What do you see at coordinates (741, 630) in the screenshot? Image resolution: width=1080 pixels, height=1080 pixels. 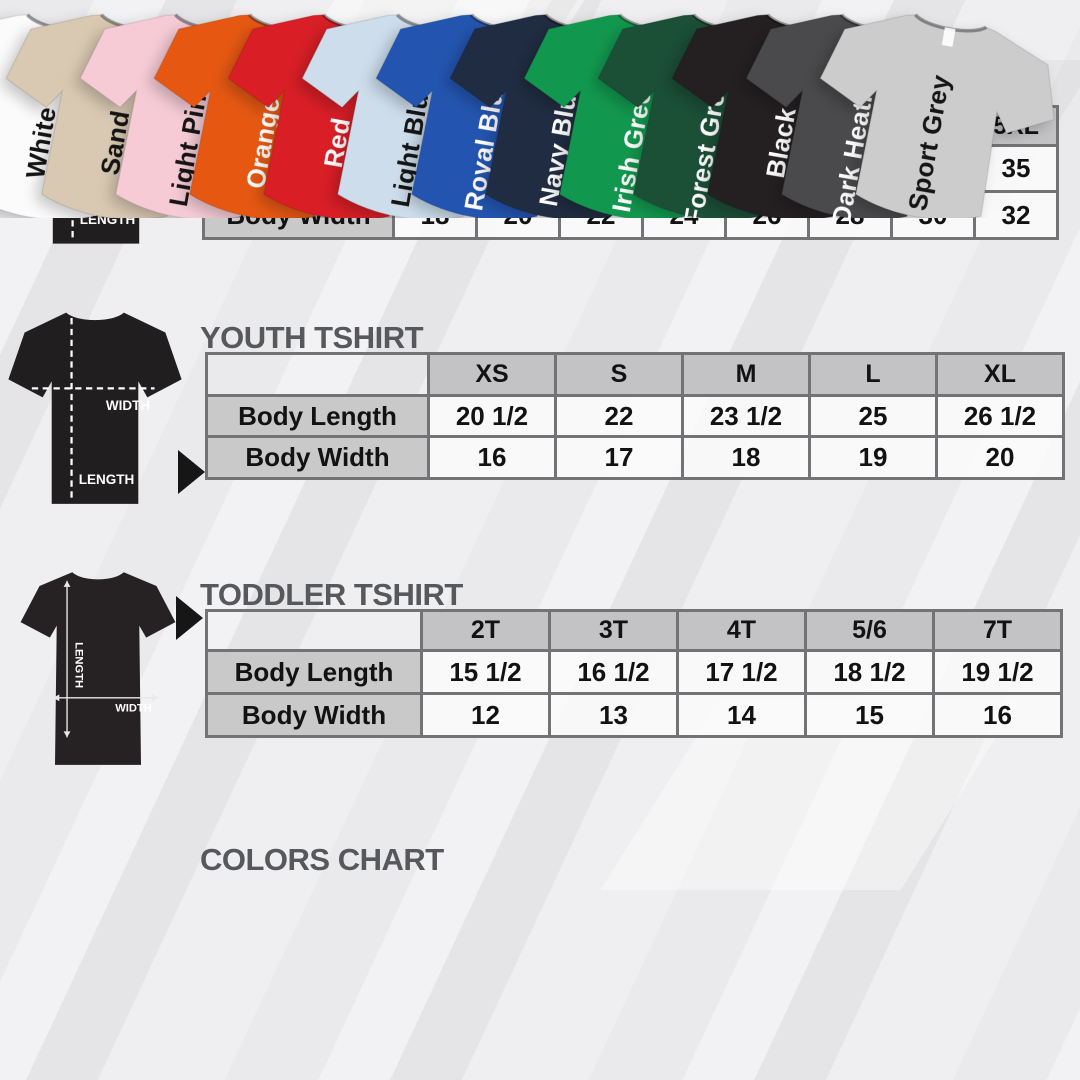 I see `size-header: 4T` at bounding box center [741, 630].